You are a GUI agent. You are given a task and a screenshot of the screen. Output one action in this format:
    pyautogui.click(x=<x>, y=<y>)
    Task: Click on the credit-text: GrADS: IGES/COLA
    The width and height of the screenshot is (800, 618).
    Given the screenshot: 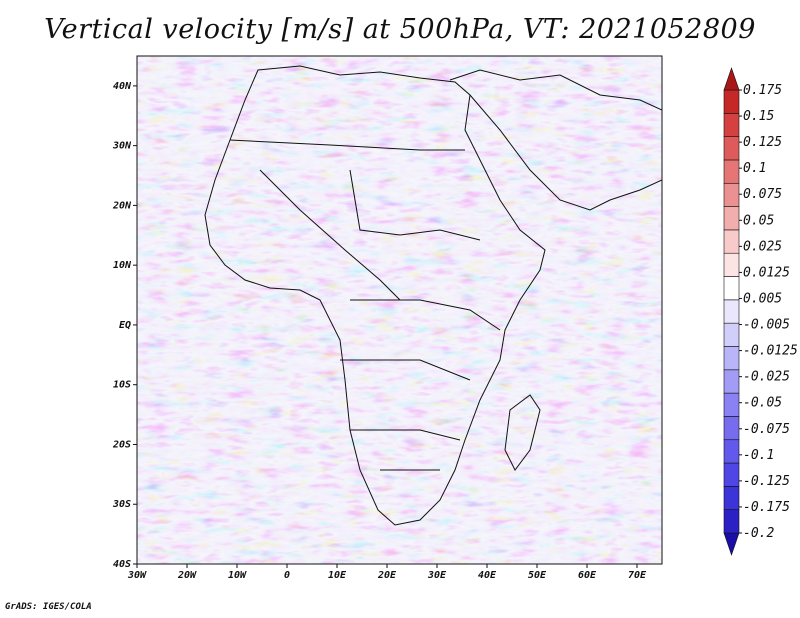 What is the action you would take?
    pyautogui.click(x=48, y=607)
    